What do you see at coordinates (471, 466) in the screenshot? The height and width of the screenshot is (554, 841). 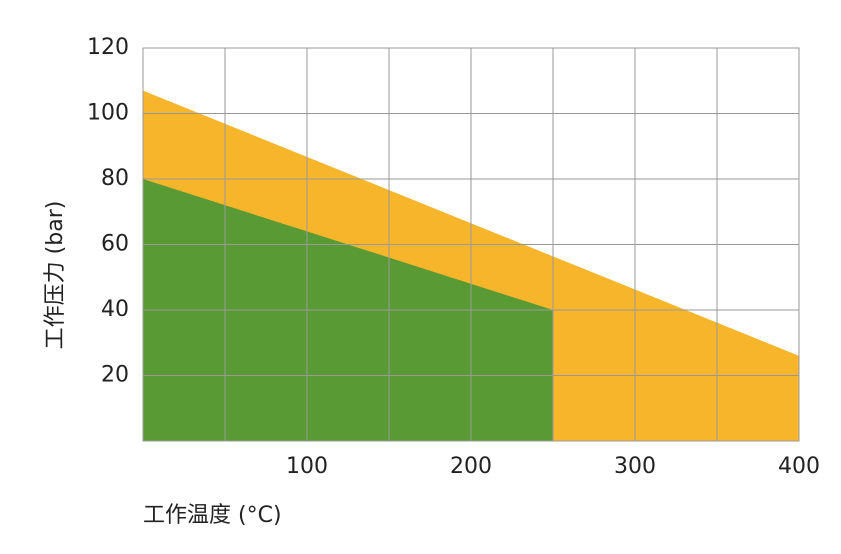 I see `x-tick-label: 200` at bounding box center [471, 466].